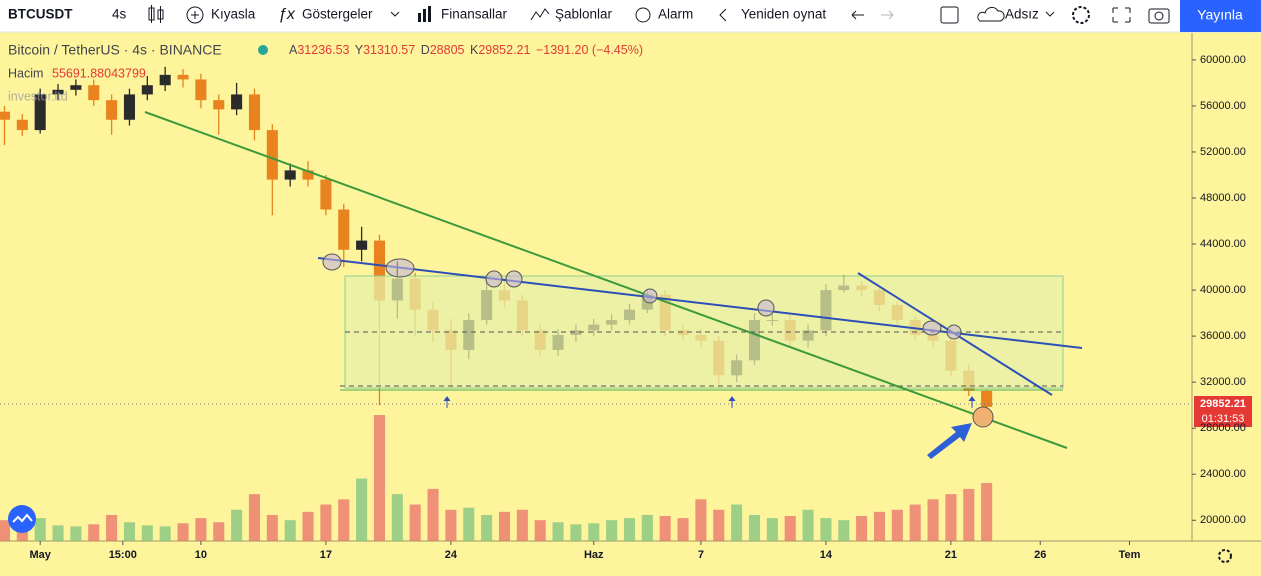 Image resolution: width=1261 pixels, height=576 pixels. Describe the element at coordinates (1223, 60) in the screenshot. I see `y-tick-label: 60000.00` at that location.